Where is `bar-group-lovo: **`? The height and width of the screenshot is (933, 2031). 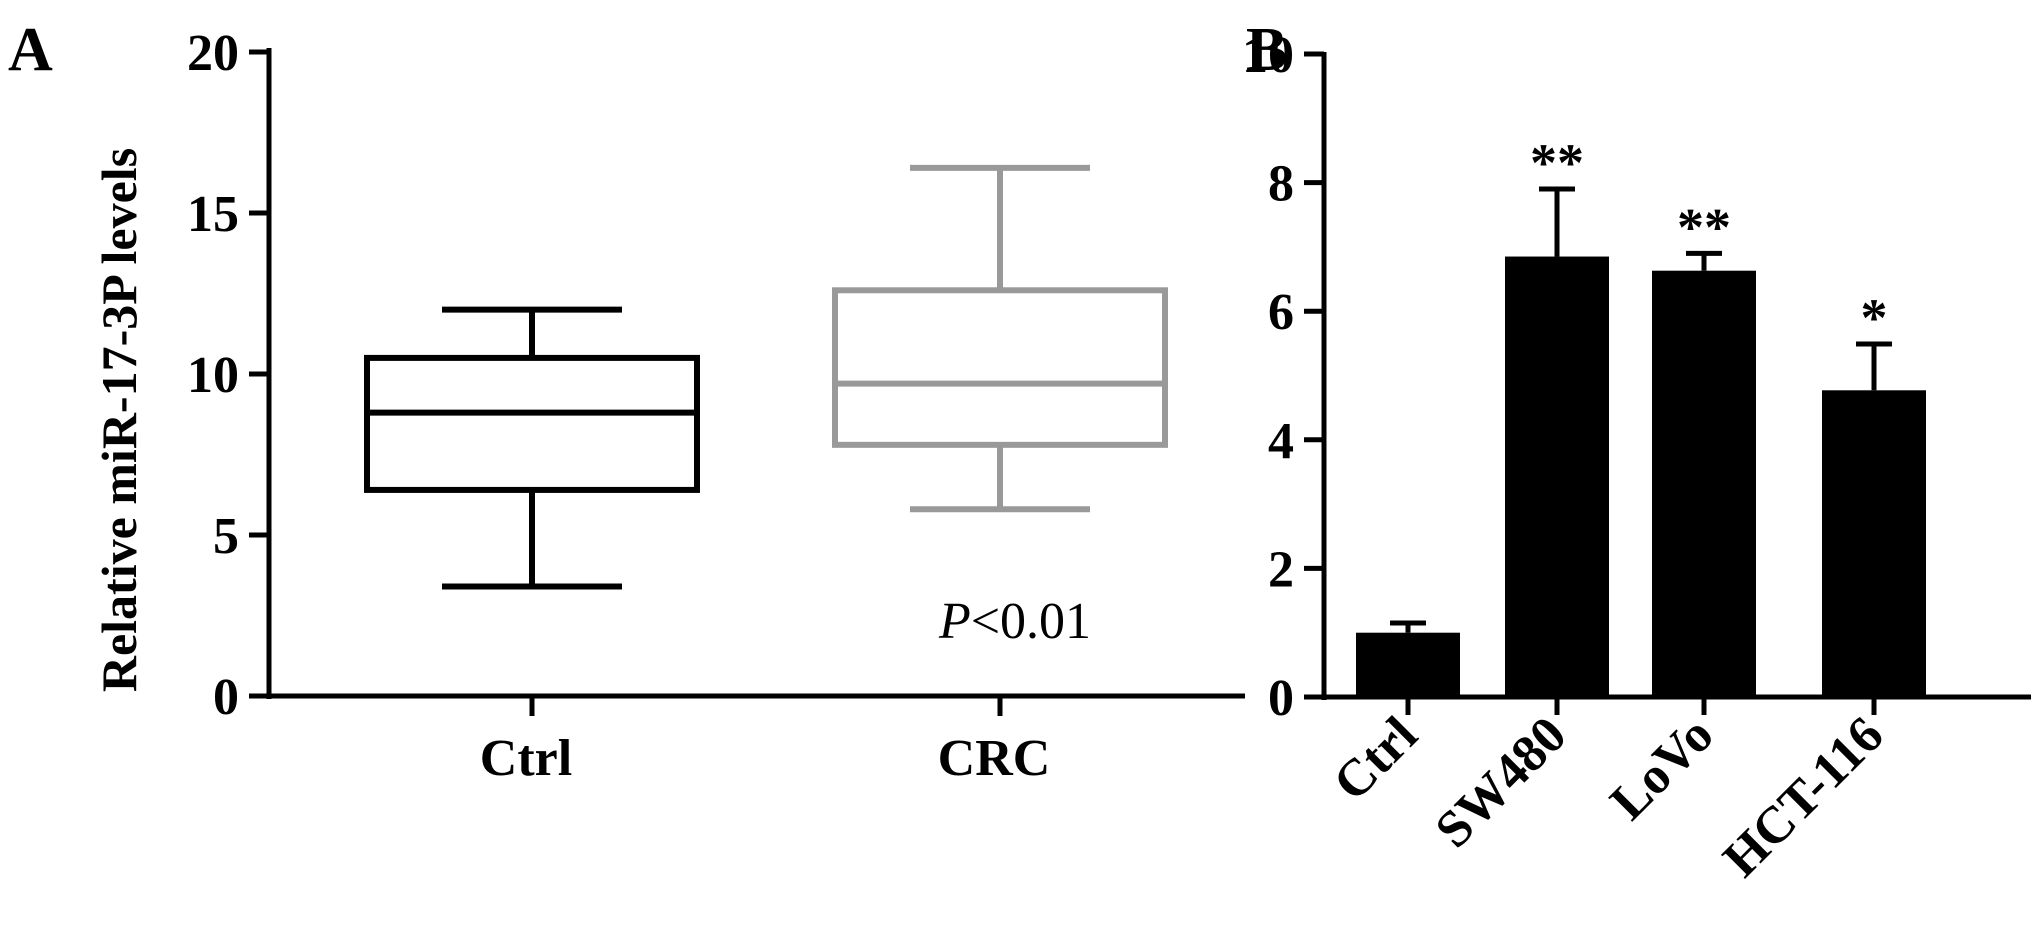 bar-group-lovo: ** is located at coordinates (1704, 447).